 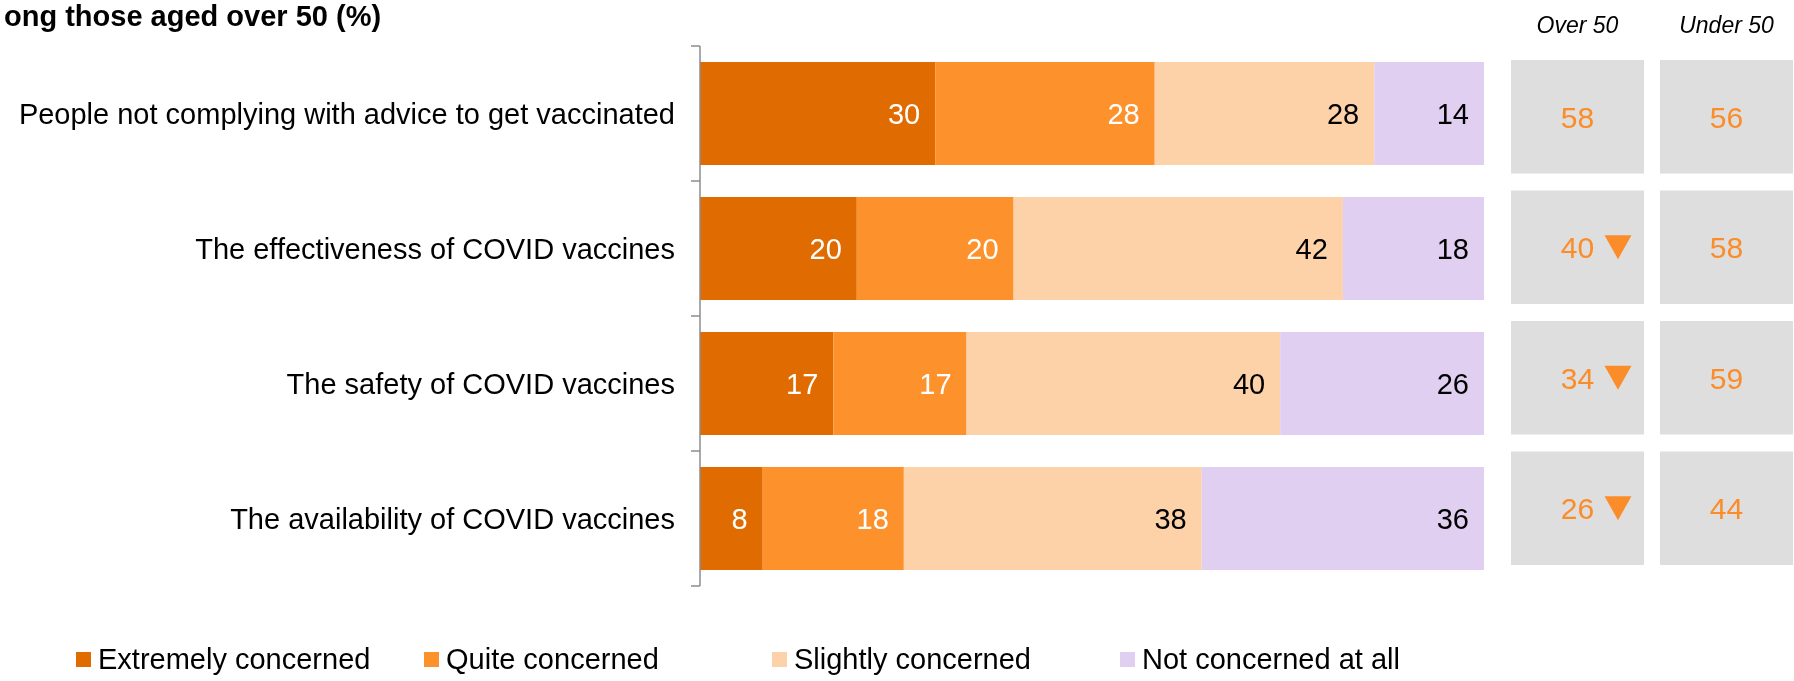 What do you see at coordinates (193, 16) in the screenshot?
I see `text: ong those aged over 50 (%)` at bounding box center [193, 16].